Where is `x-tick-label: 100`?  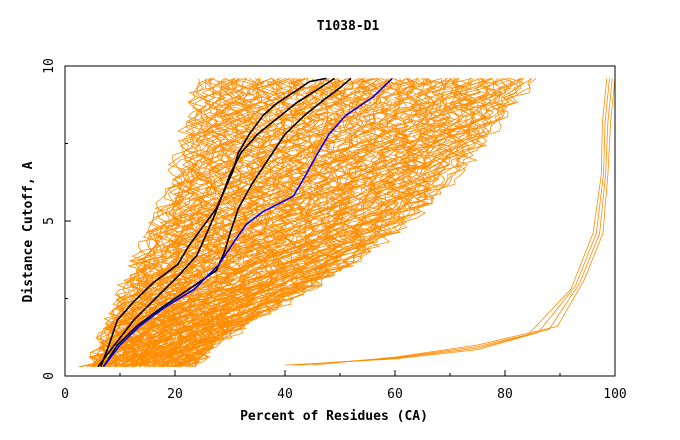
x-tick-label: 100 is located at coordinates (614, 394).